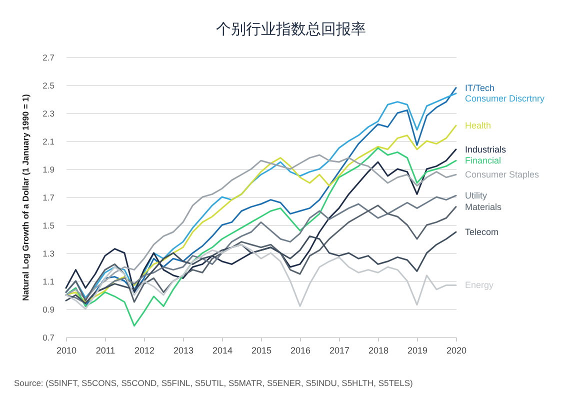 Image resolution: width=576 pixels, height=400 pixels. Describe the element at coordinates (480, 87) in the screenshot. I see `series-label: IT/Tech` at that location.